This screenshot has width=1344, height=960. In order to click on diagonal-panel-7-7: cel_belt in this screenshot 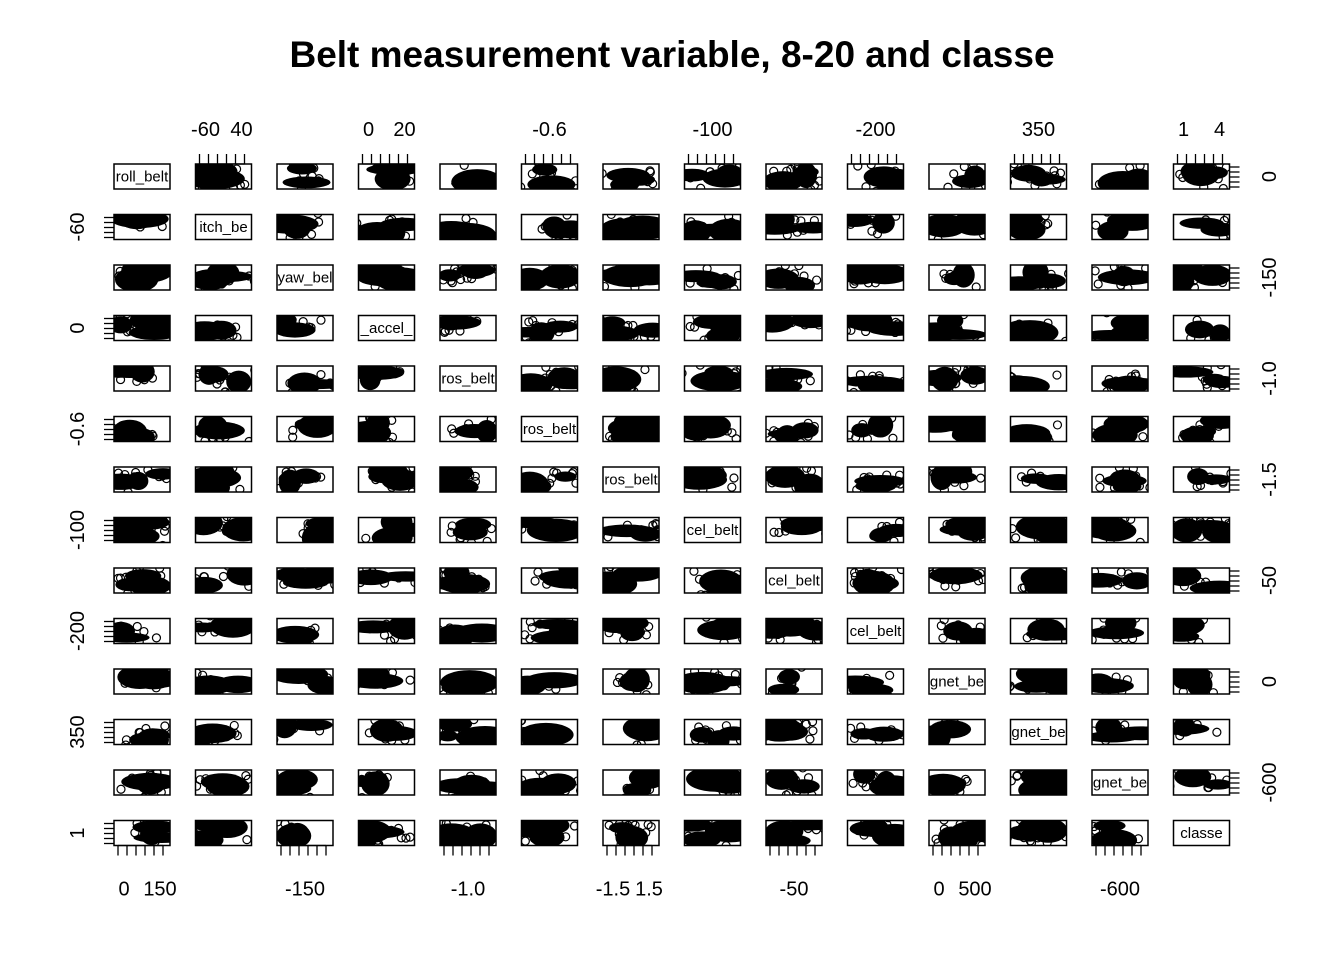, I will do `click(712, 530)`.